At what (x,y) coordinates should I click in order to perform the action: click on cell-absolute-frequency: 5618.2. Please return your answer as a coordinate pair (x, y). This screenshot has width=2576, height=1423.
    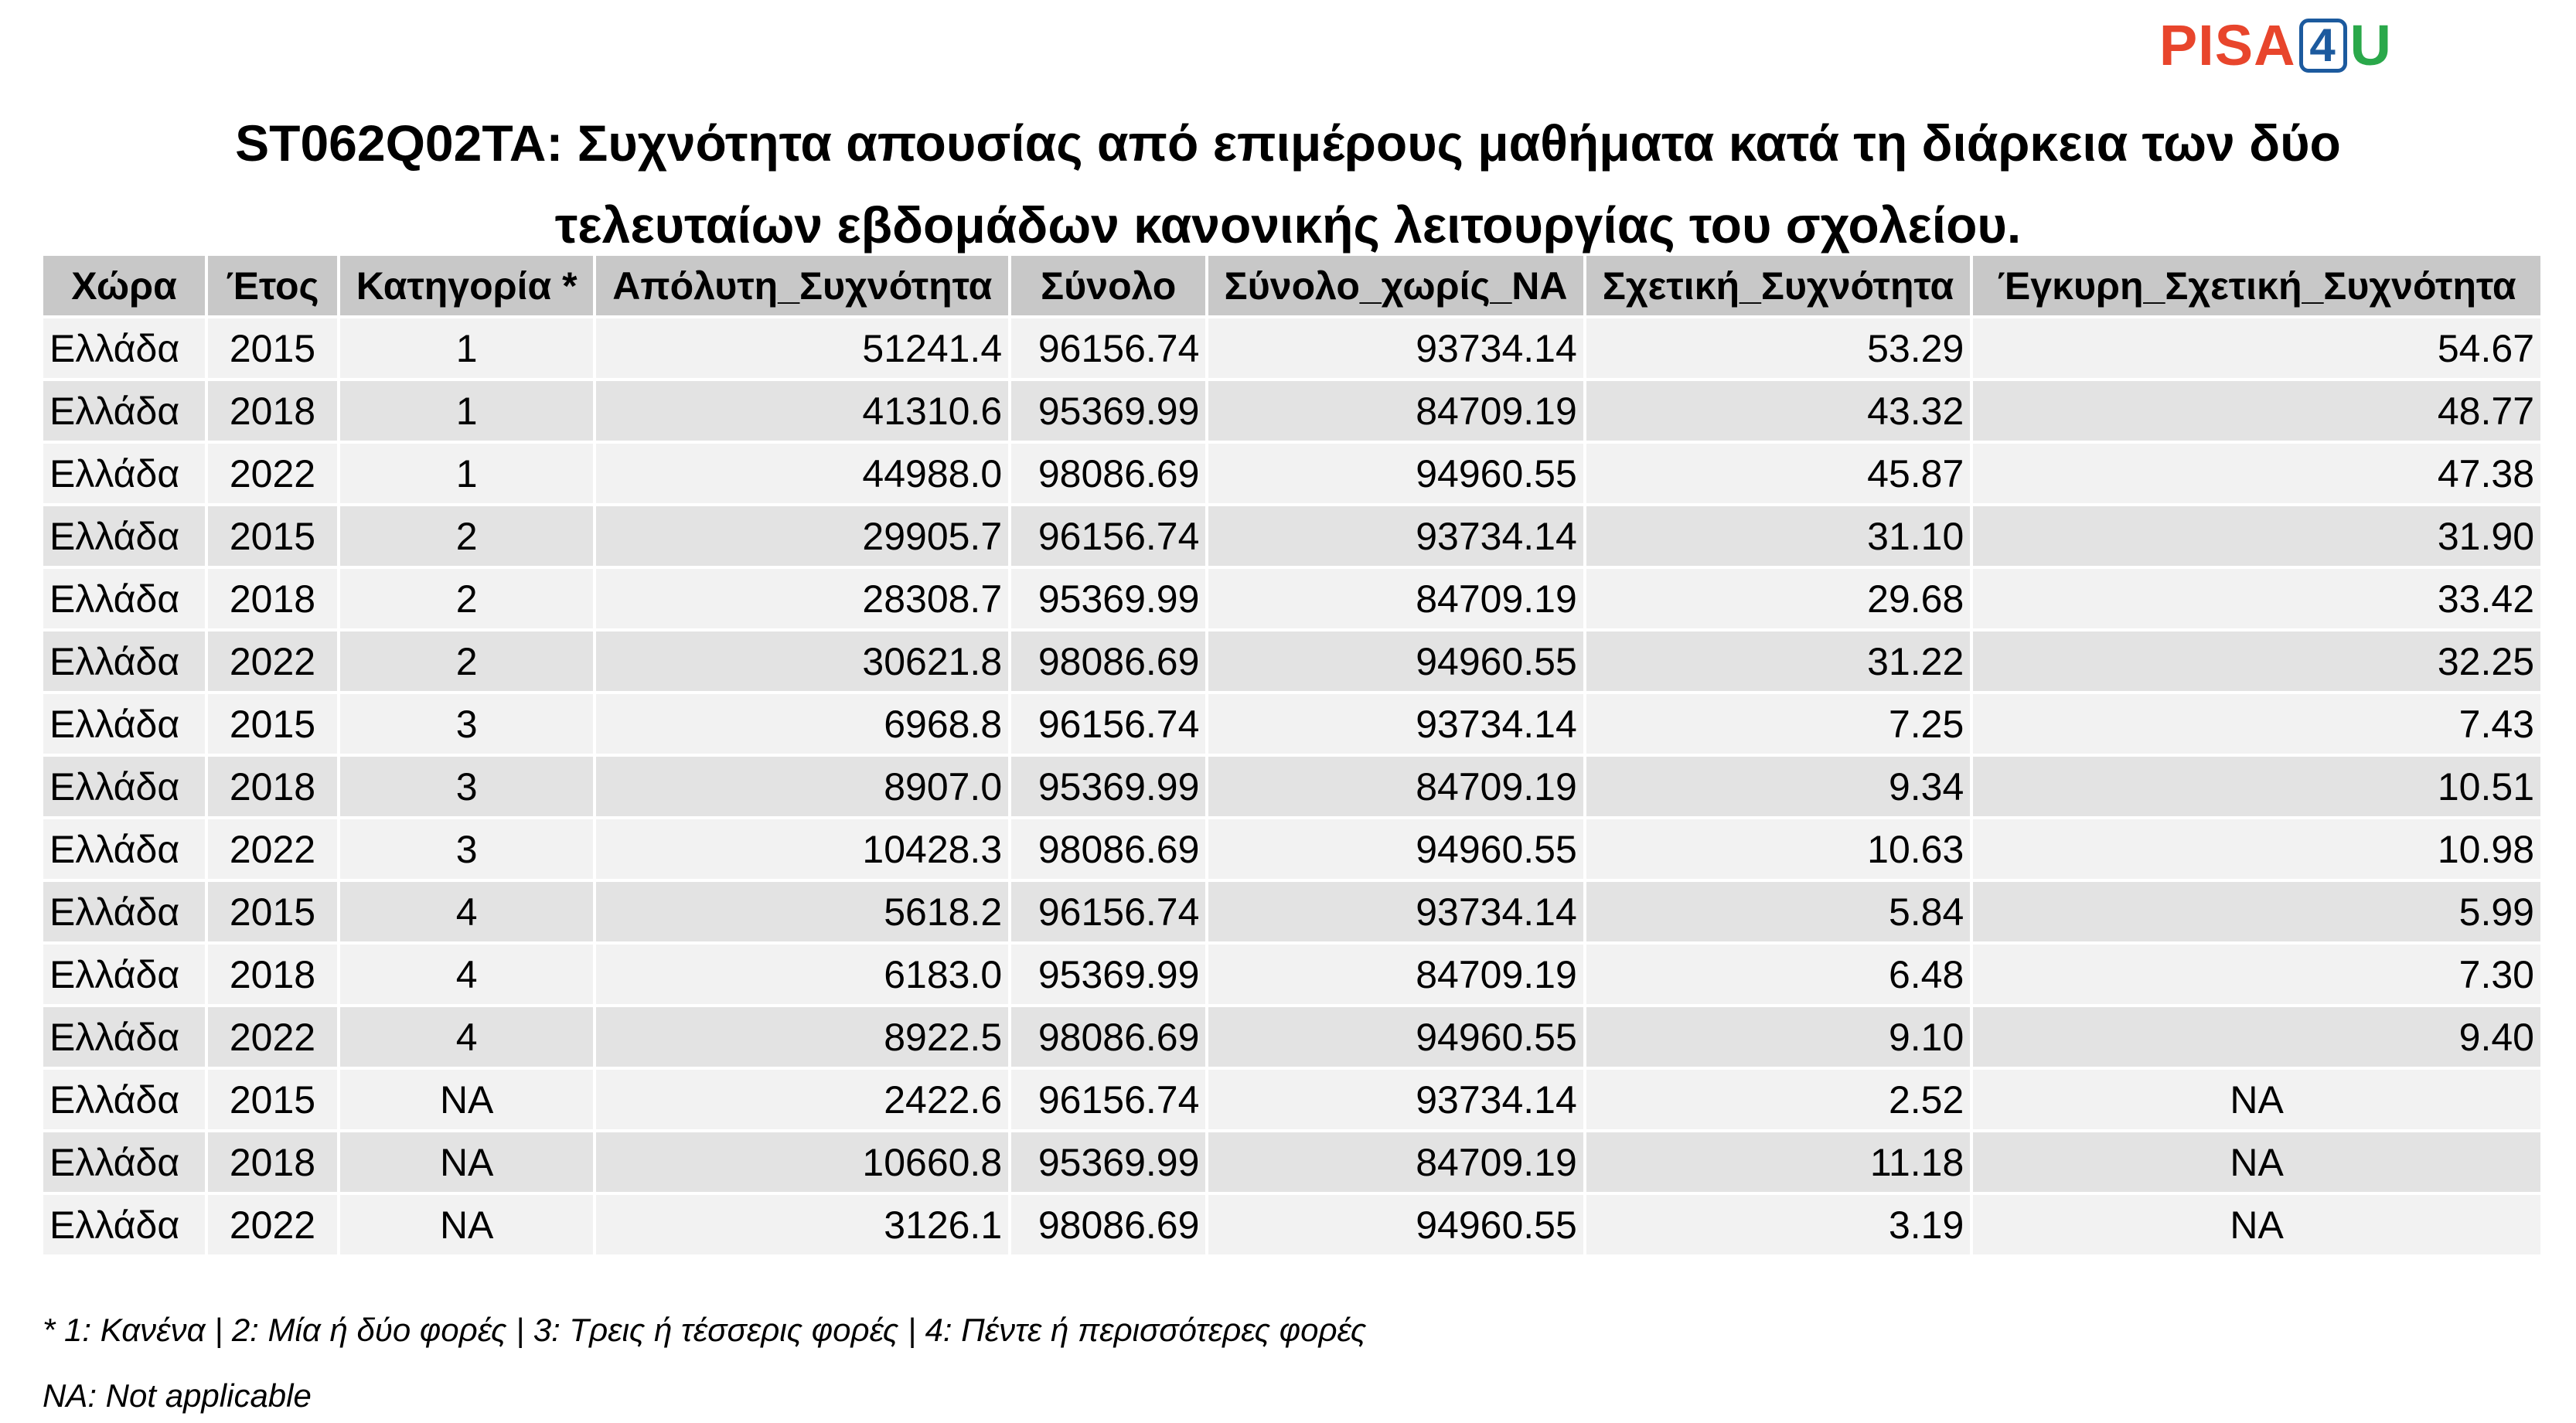
    Looking at the image, I should click on (802, 911).